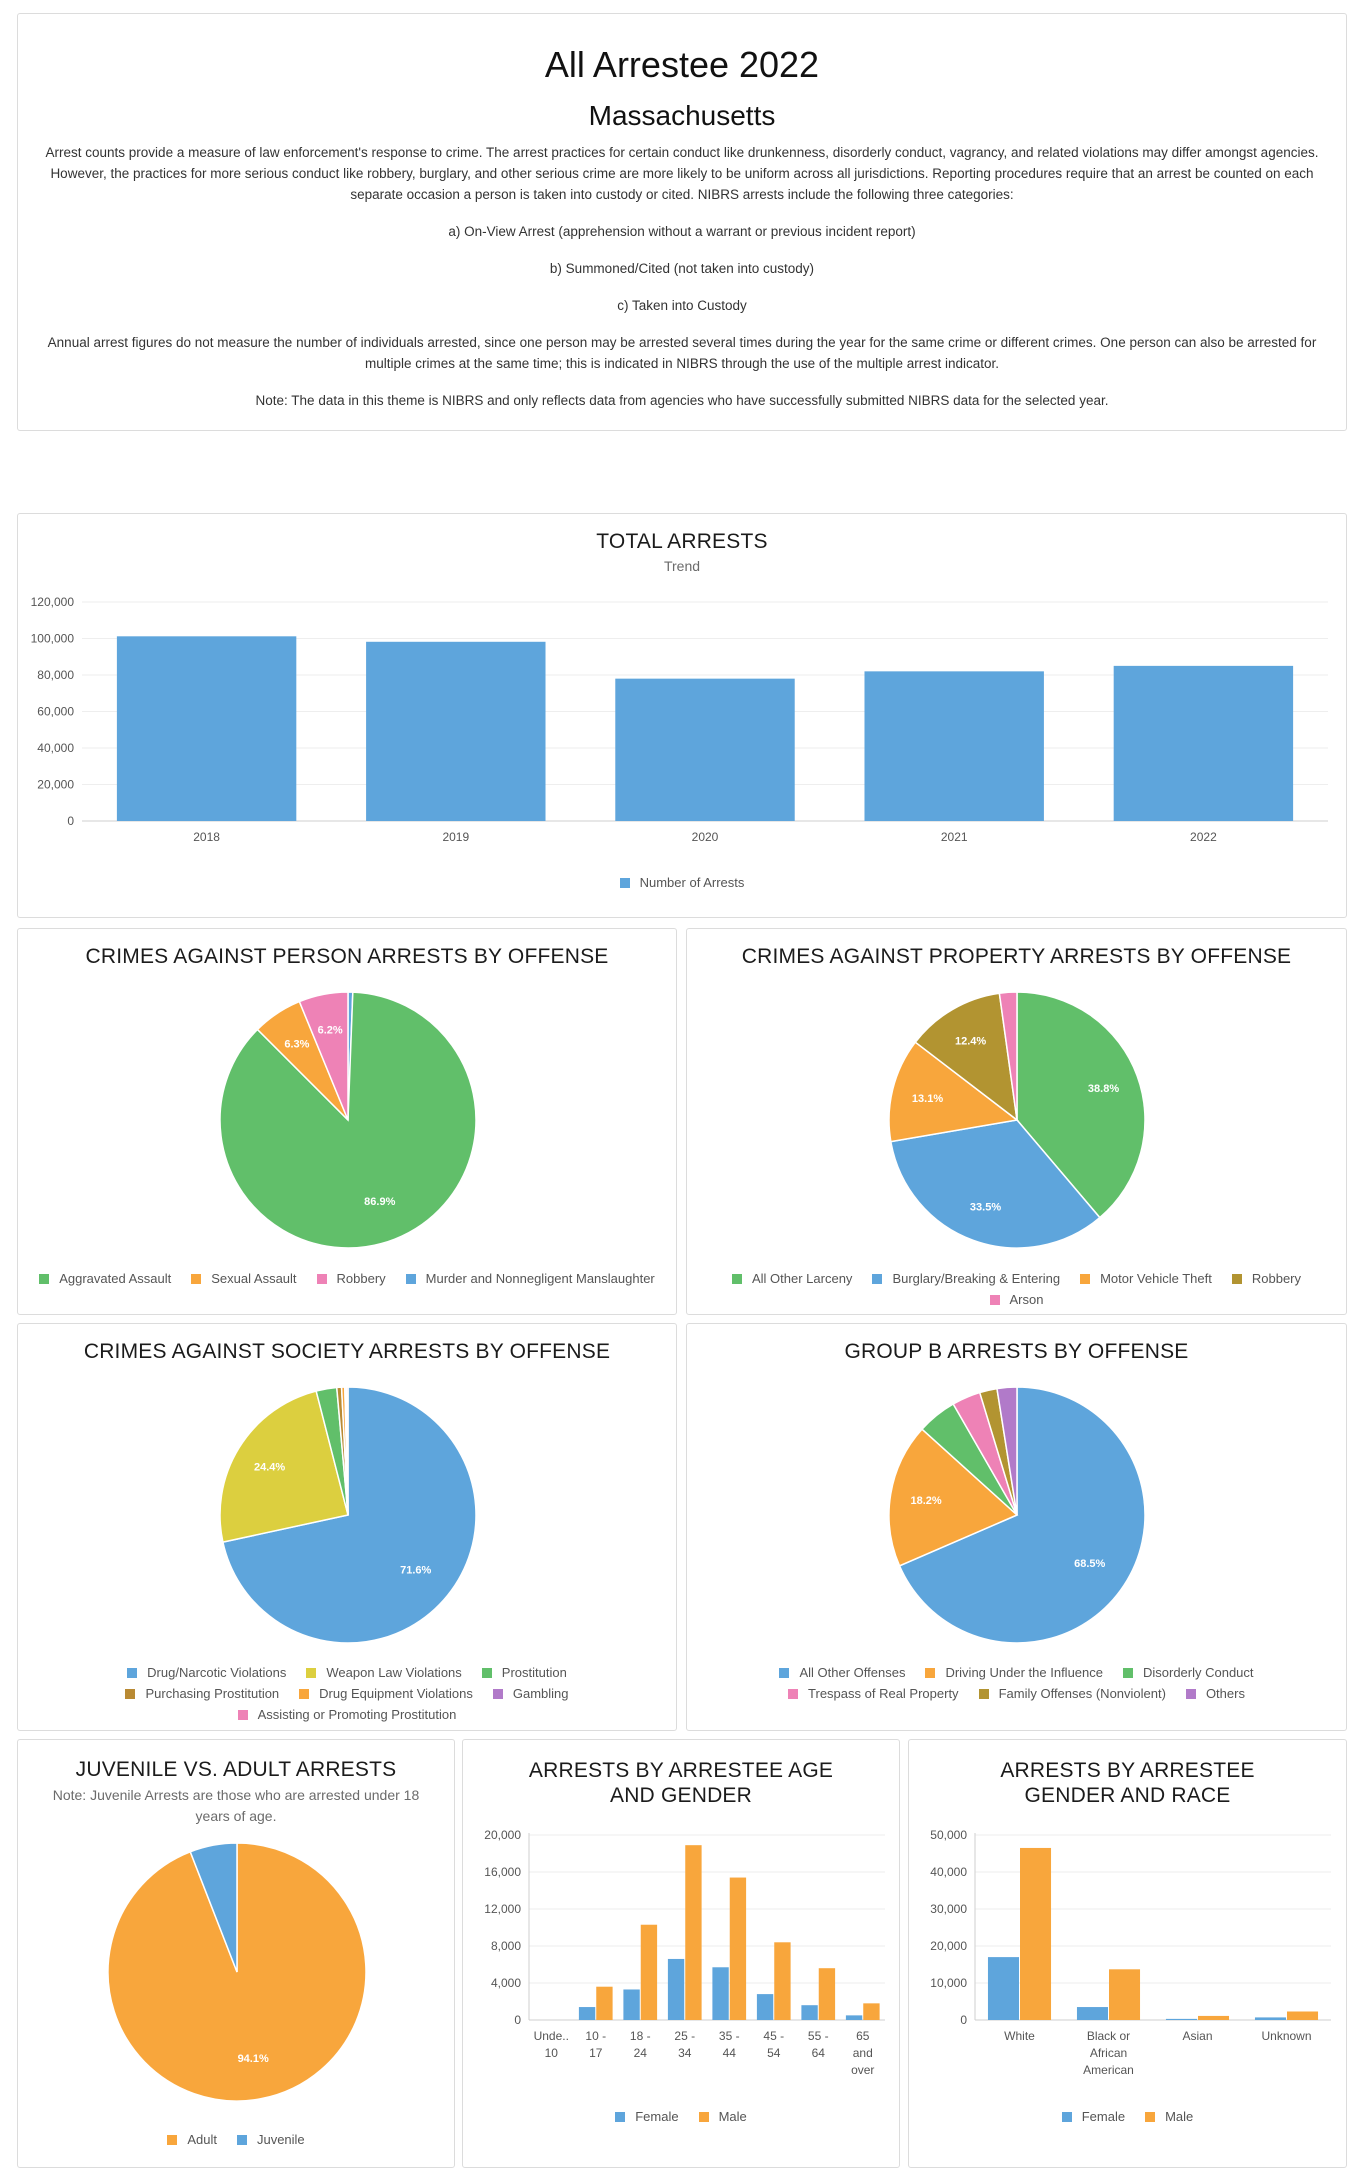 This screenshot has height=2174, width=1362. Describe the element at coordinates (953, 1092) in the screenshot. I see `pie-slice-motor-vehicle-theft` at that location.